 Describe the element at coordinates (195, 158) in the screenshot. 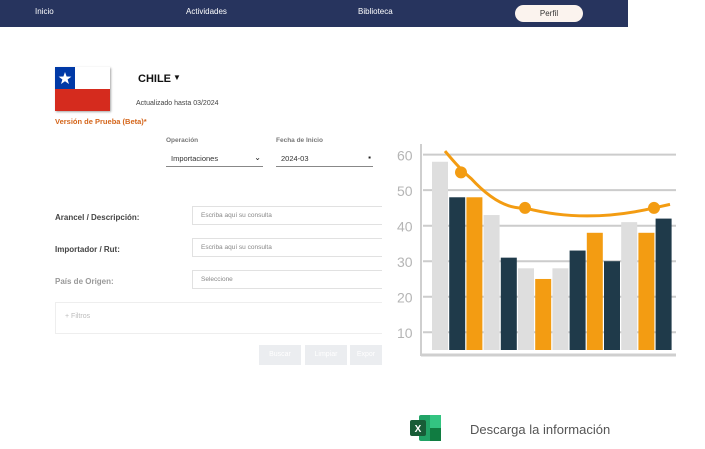

I see `operacion-value: Importaciones` at that location.